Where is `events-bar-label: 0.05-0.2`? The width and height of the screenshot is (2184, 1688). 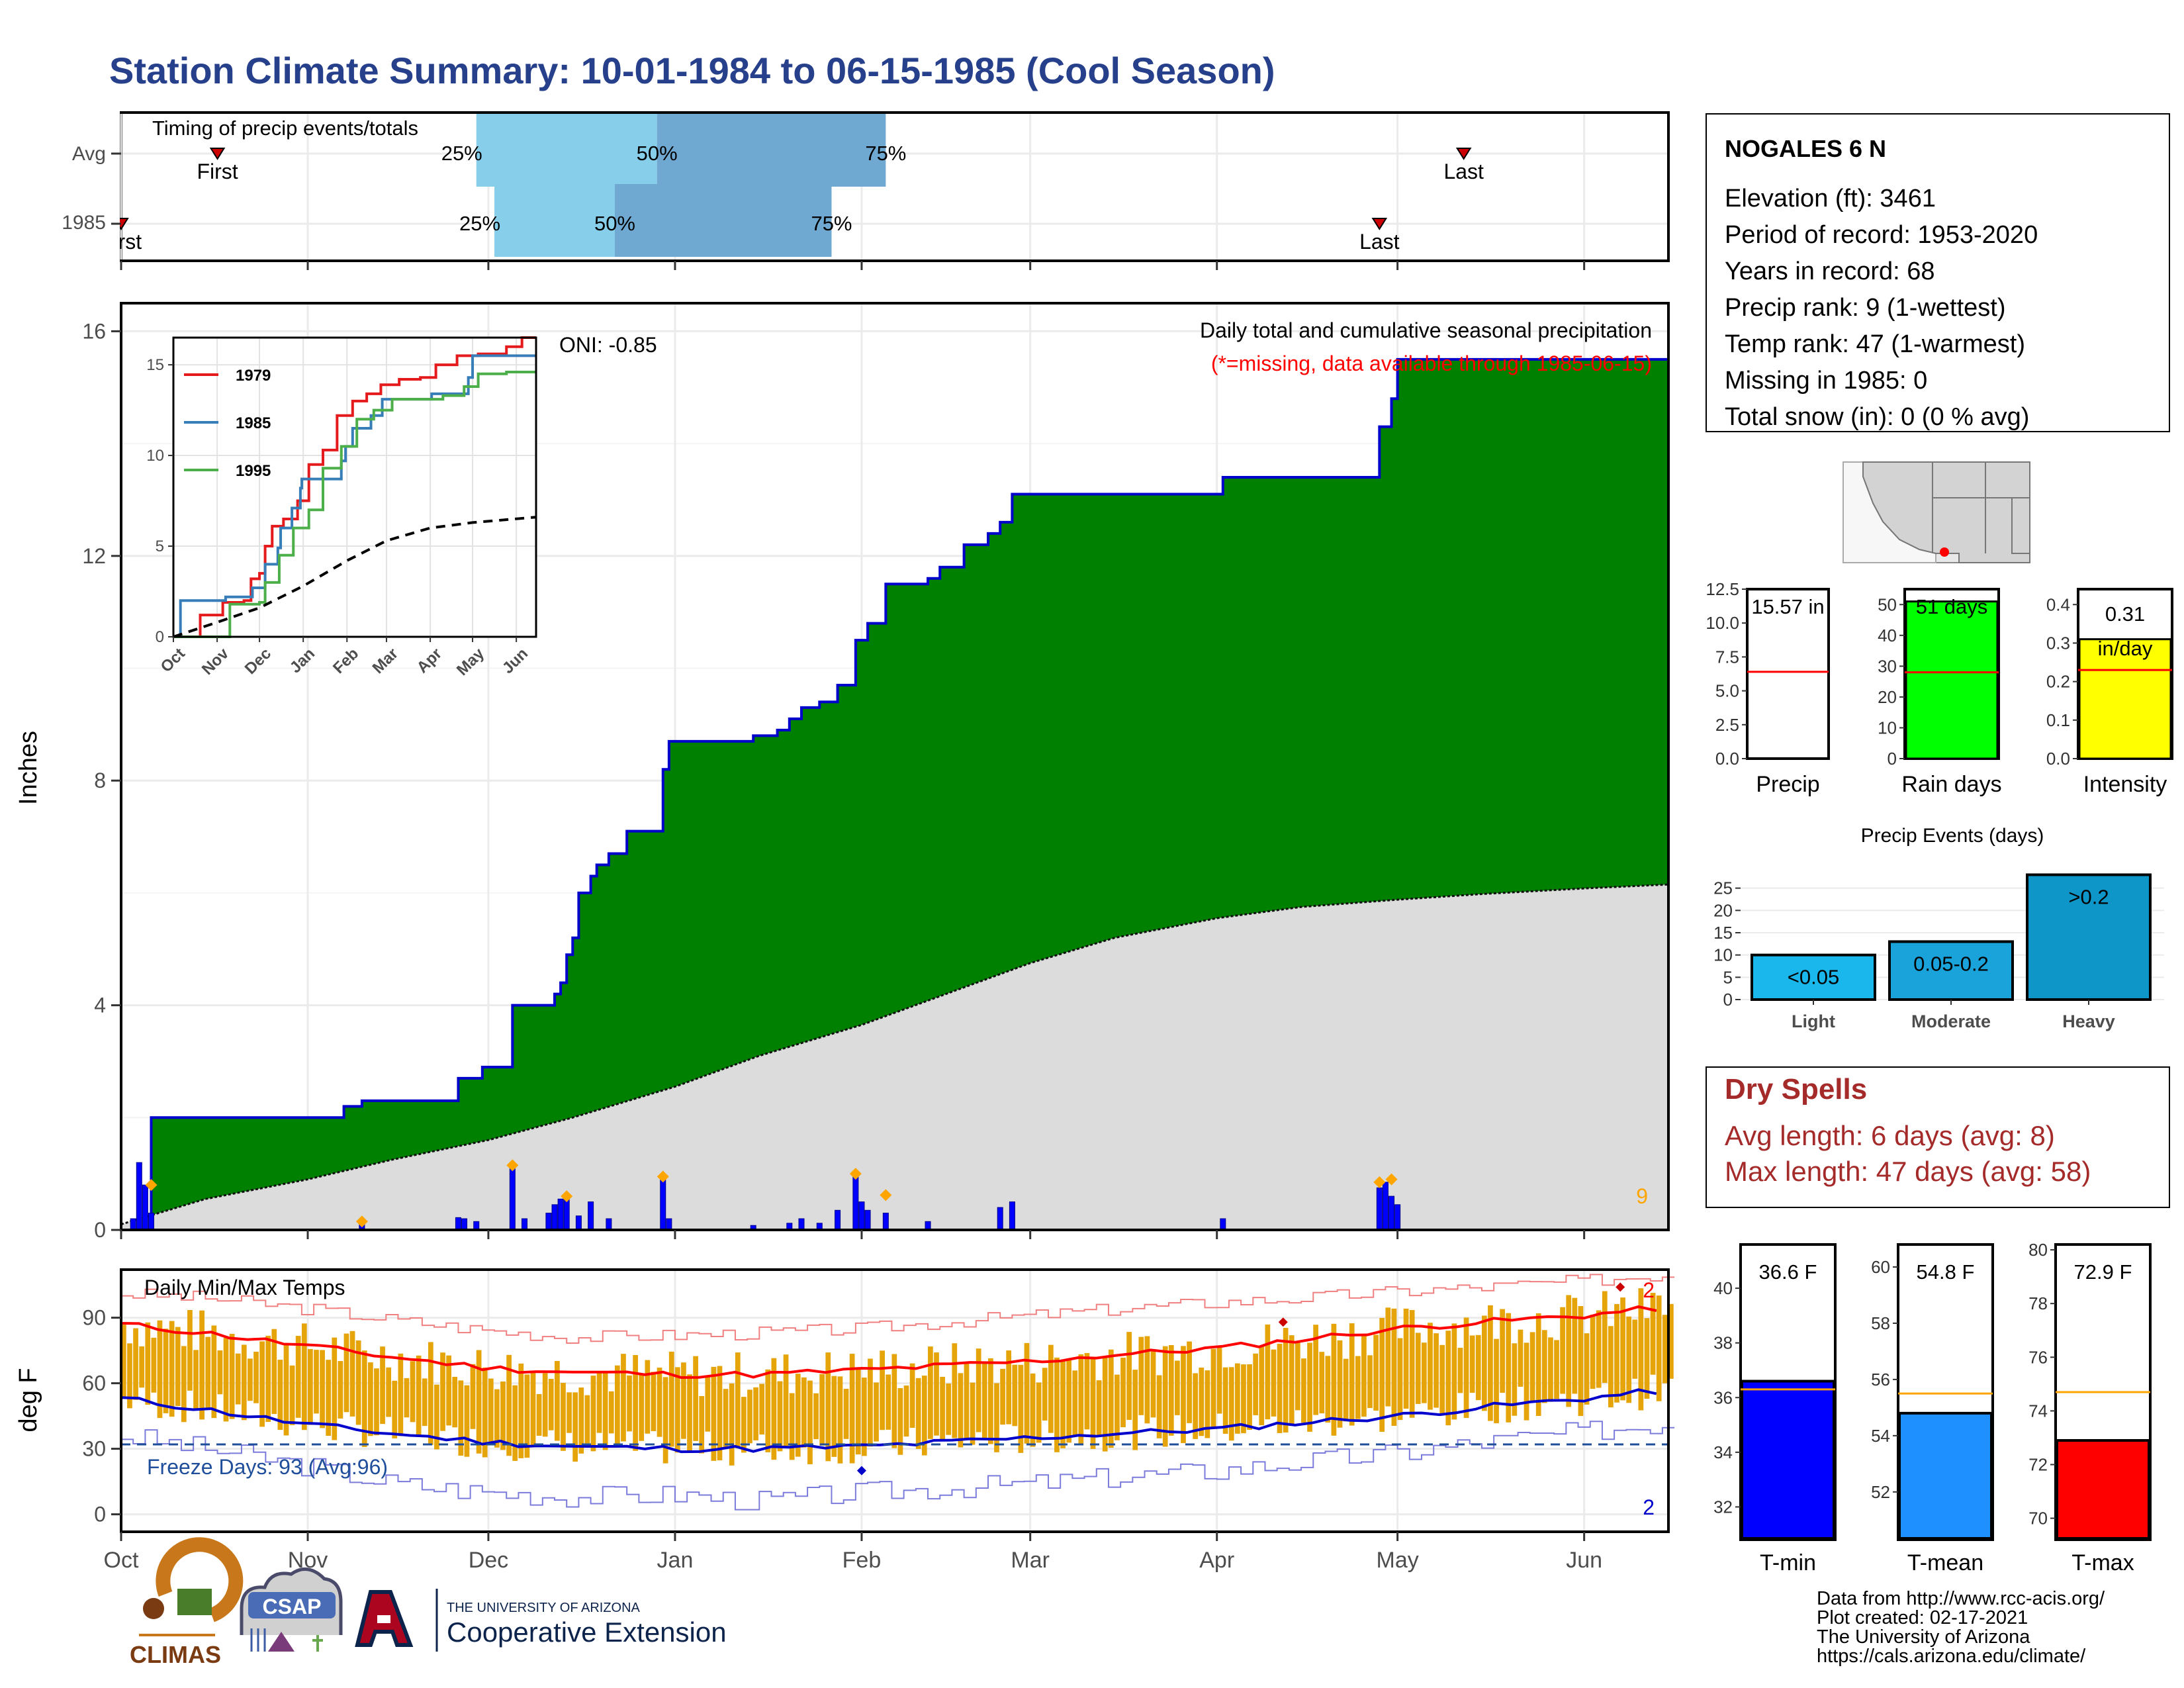 events-bar-label: 0.05-0.2 is located at coordinates (1951, 963).